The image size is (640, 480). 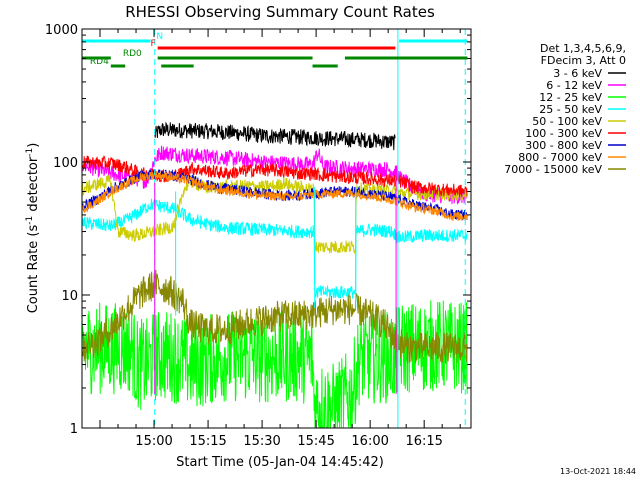 I want to click on x-tick-label: 15:00, so click(x=153, y=441).